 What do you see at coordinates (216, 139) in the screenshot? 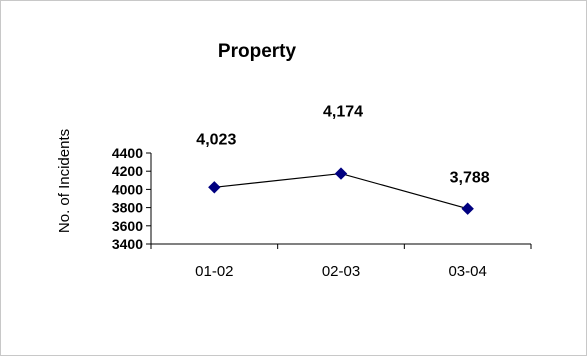
I see `data-label: 4,023` at bounding box center [216, 139].